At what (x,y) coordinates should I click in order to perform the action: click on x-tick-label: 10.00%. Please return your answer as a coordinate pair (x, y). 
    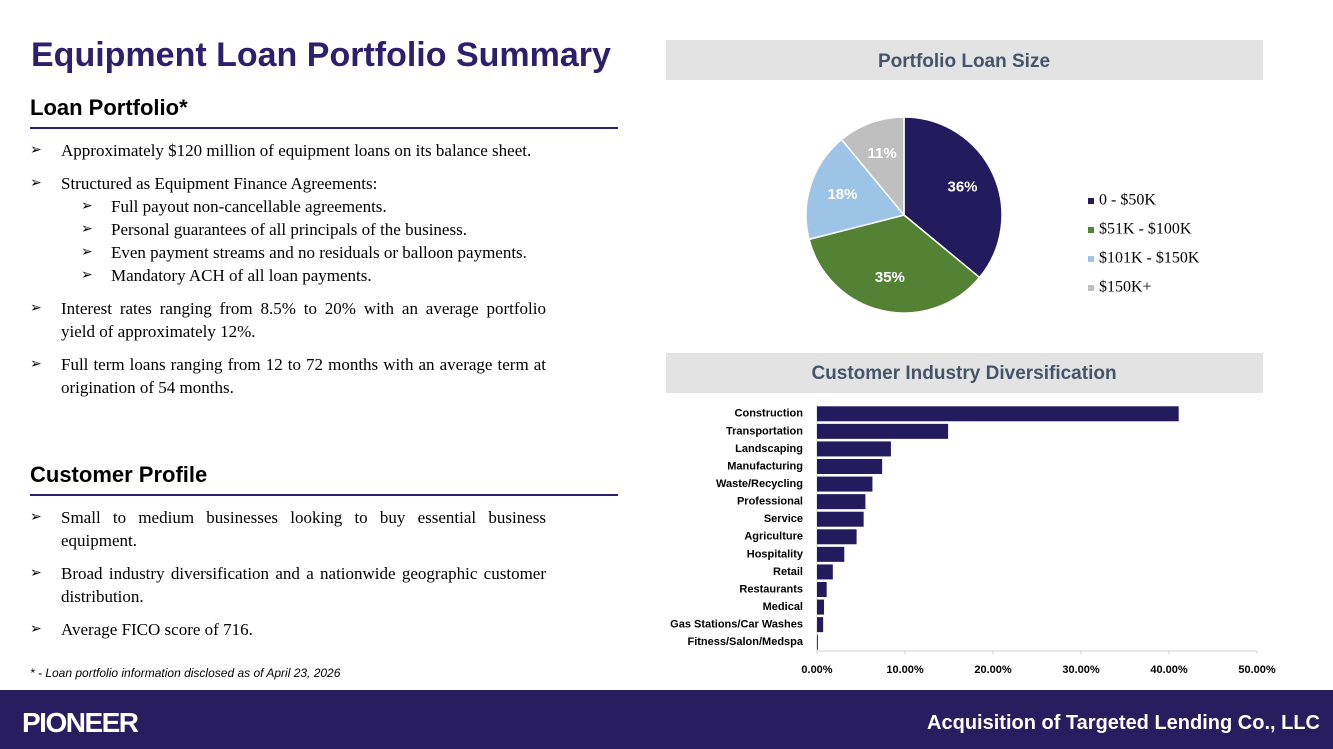
    Looking at the image, I should click on (905, 670).